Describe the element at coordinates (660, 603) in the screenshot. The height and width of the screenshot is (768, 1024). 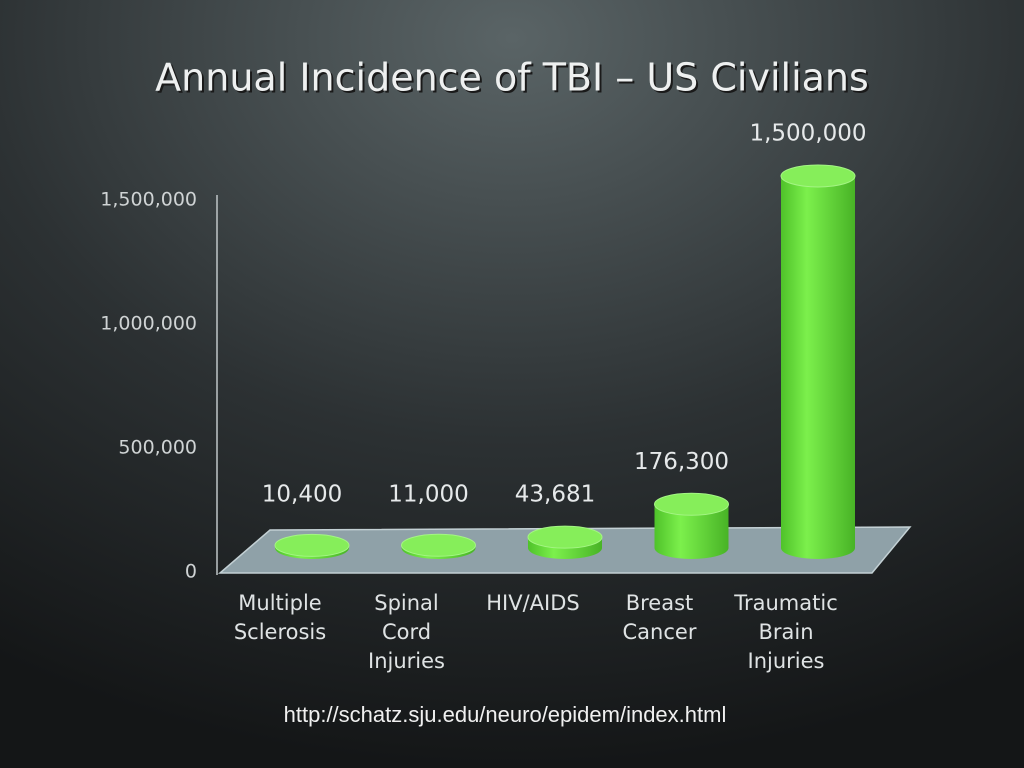
I see `x-tick-label-line: Breast` at that location.